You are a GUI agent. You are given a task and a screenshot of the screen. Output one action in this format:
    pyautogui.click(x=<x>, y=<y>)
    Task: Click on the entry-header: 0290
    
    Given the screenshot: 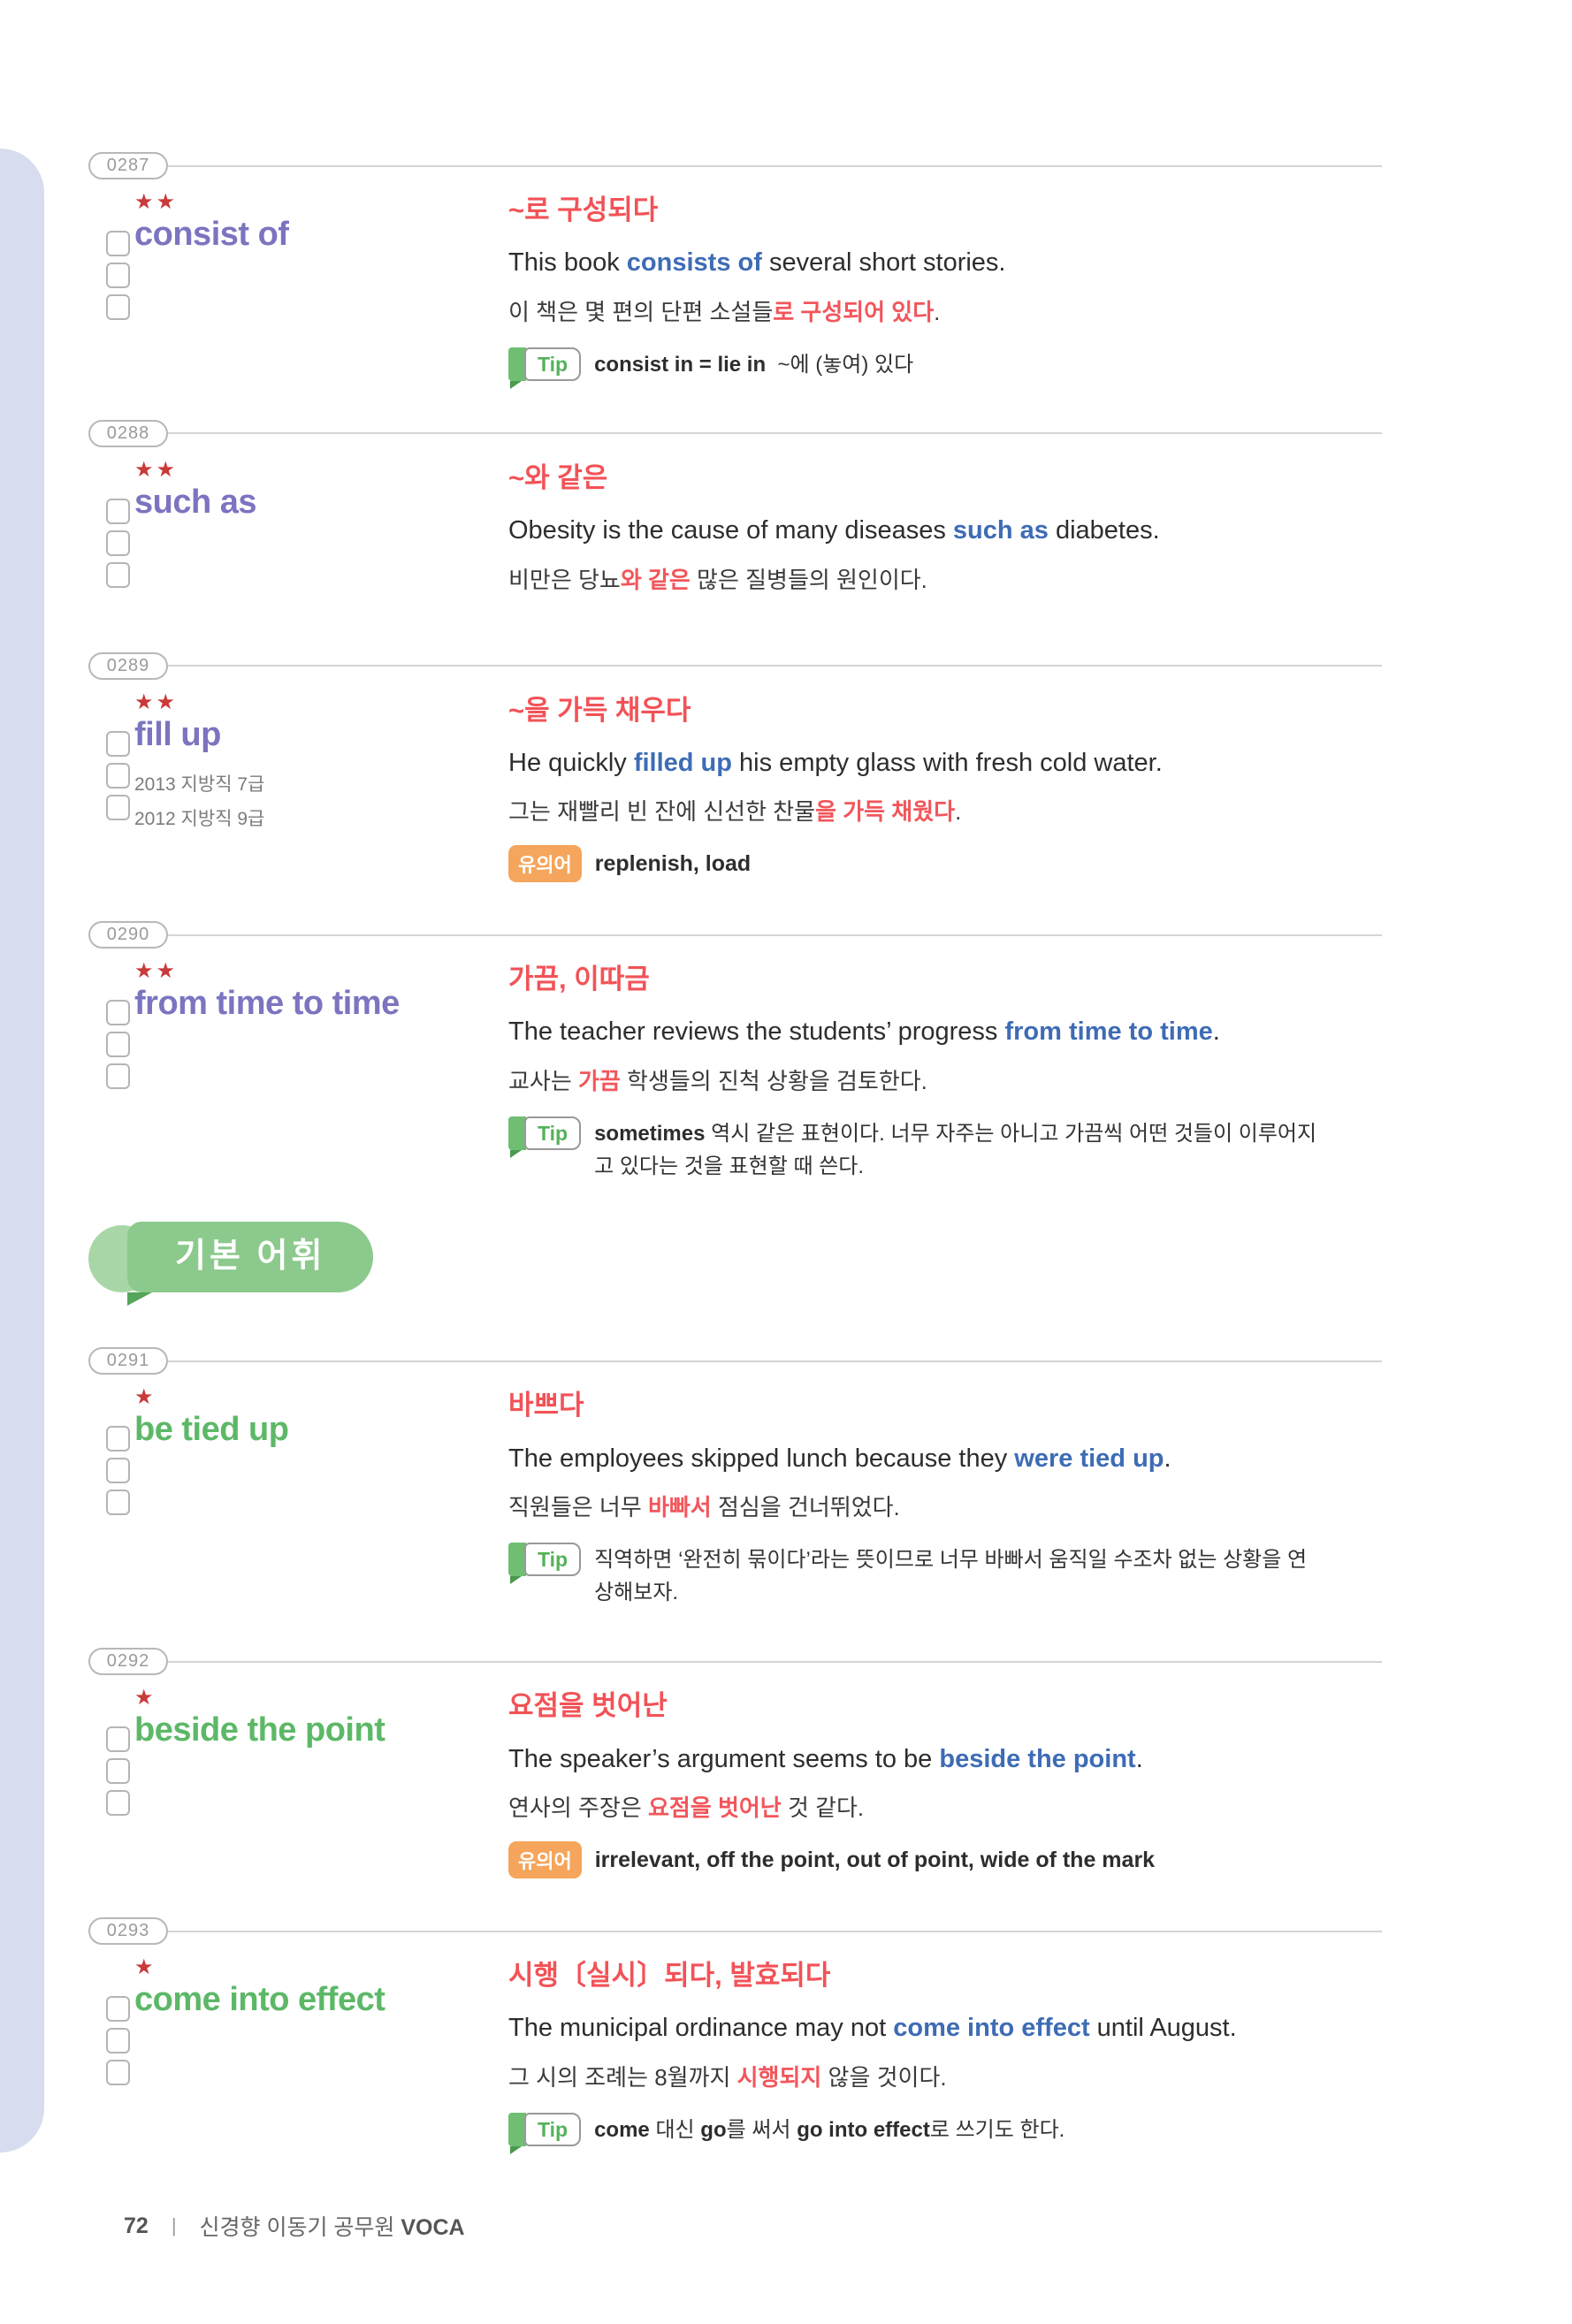 What is the action you would take?
    pyautogui.click(x=755, y=935)
    